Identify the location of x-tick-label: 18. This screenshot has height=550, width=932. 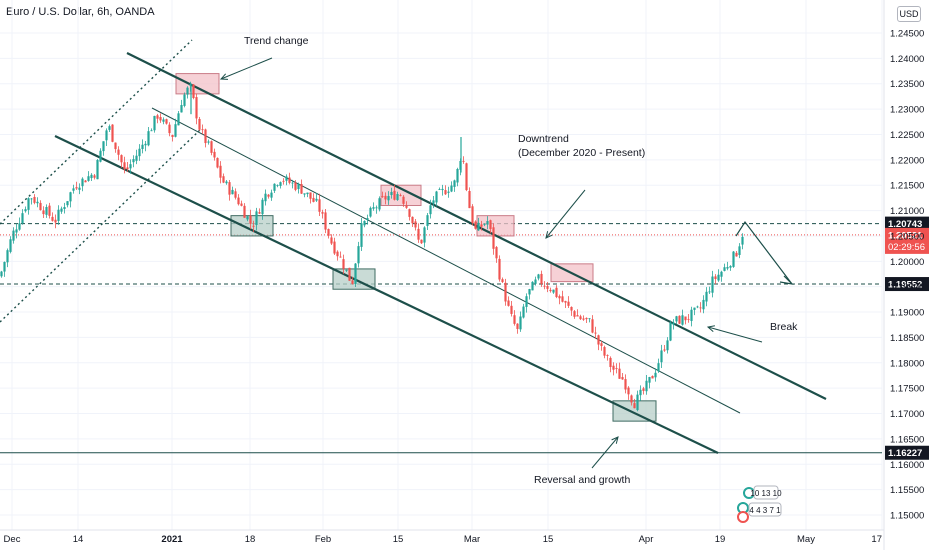
(250, 539).